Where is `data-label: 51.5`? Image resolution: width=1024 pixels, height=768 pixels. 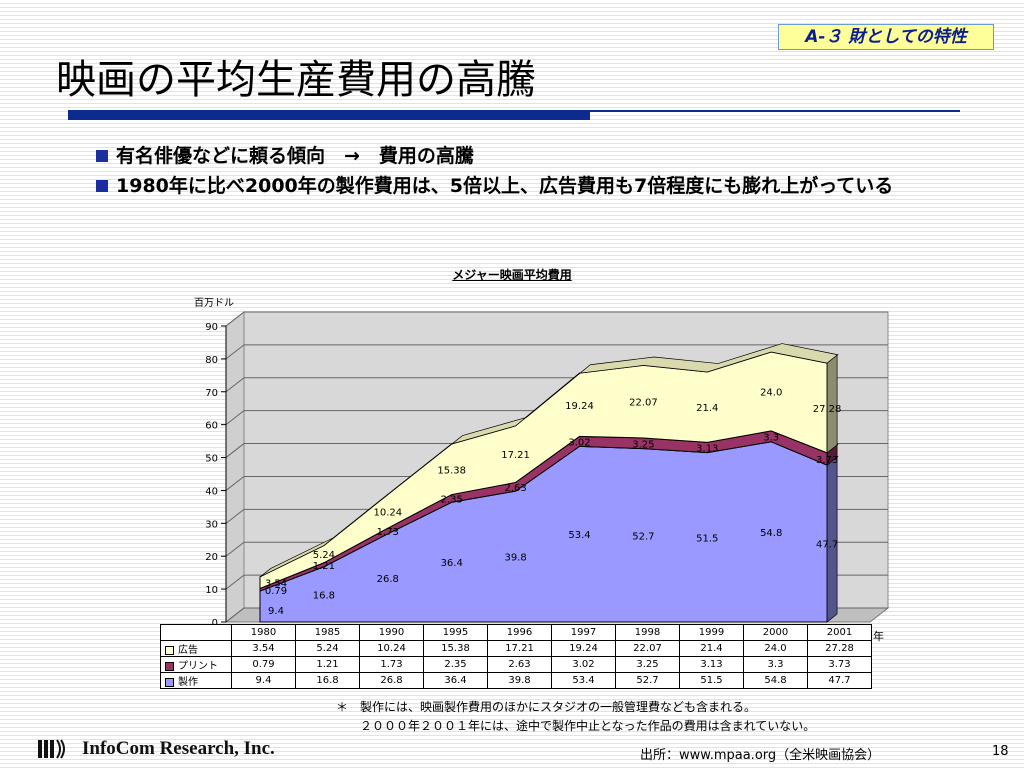 data-label: 51.5 is located at coordinates (707, 538).